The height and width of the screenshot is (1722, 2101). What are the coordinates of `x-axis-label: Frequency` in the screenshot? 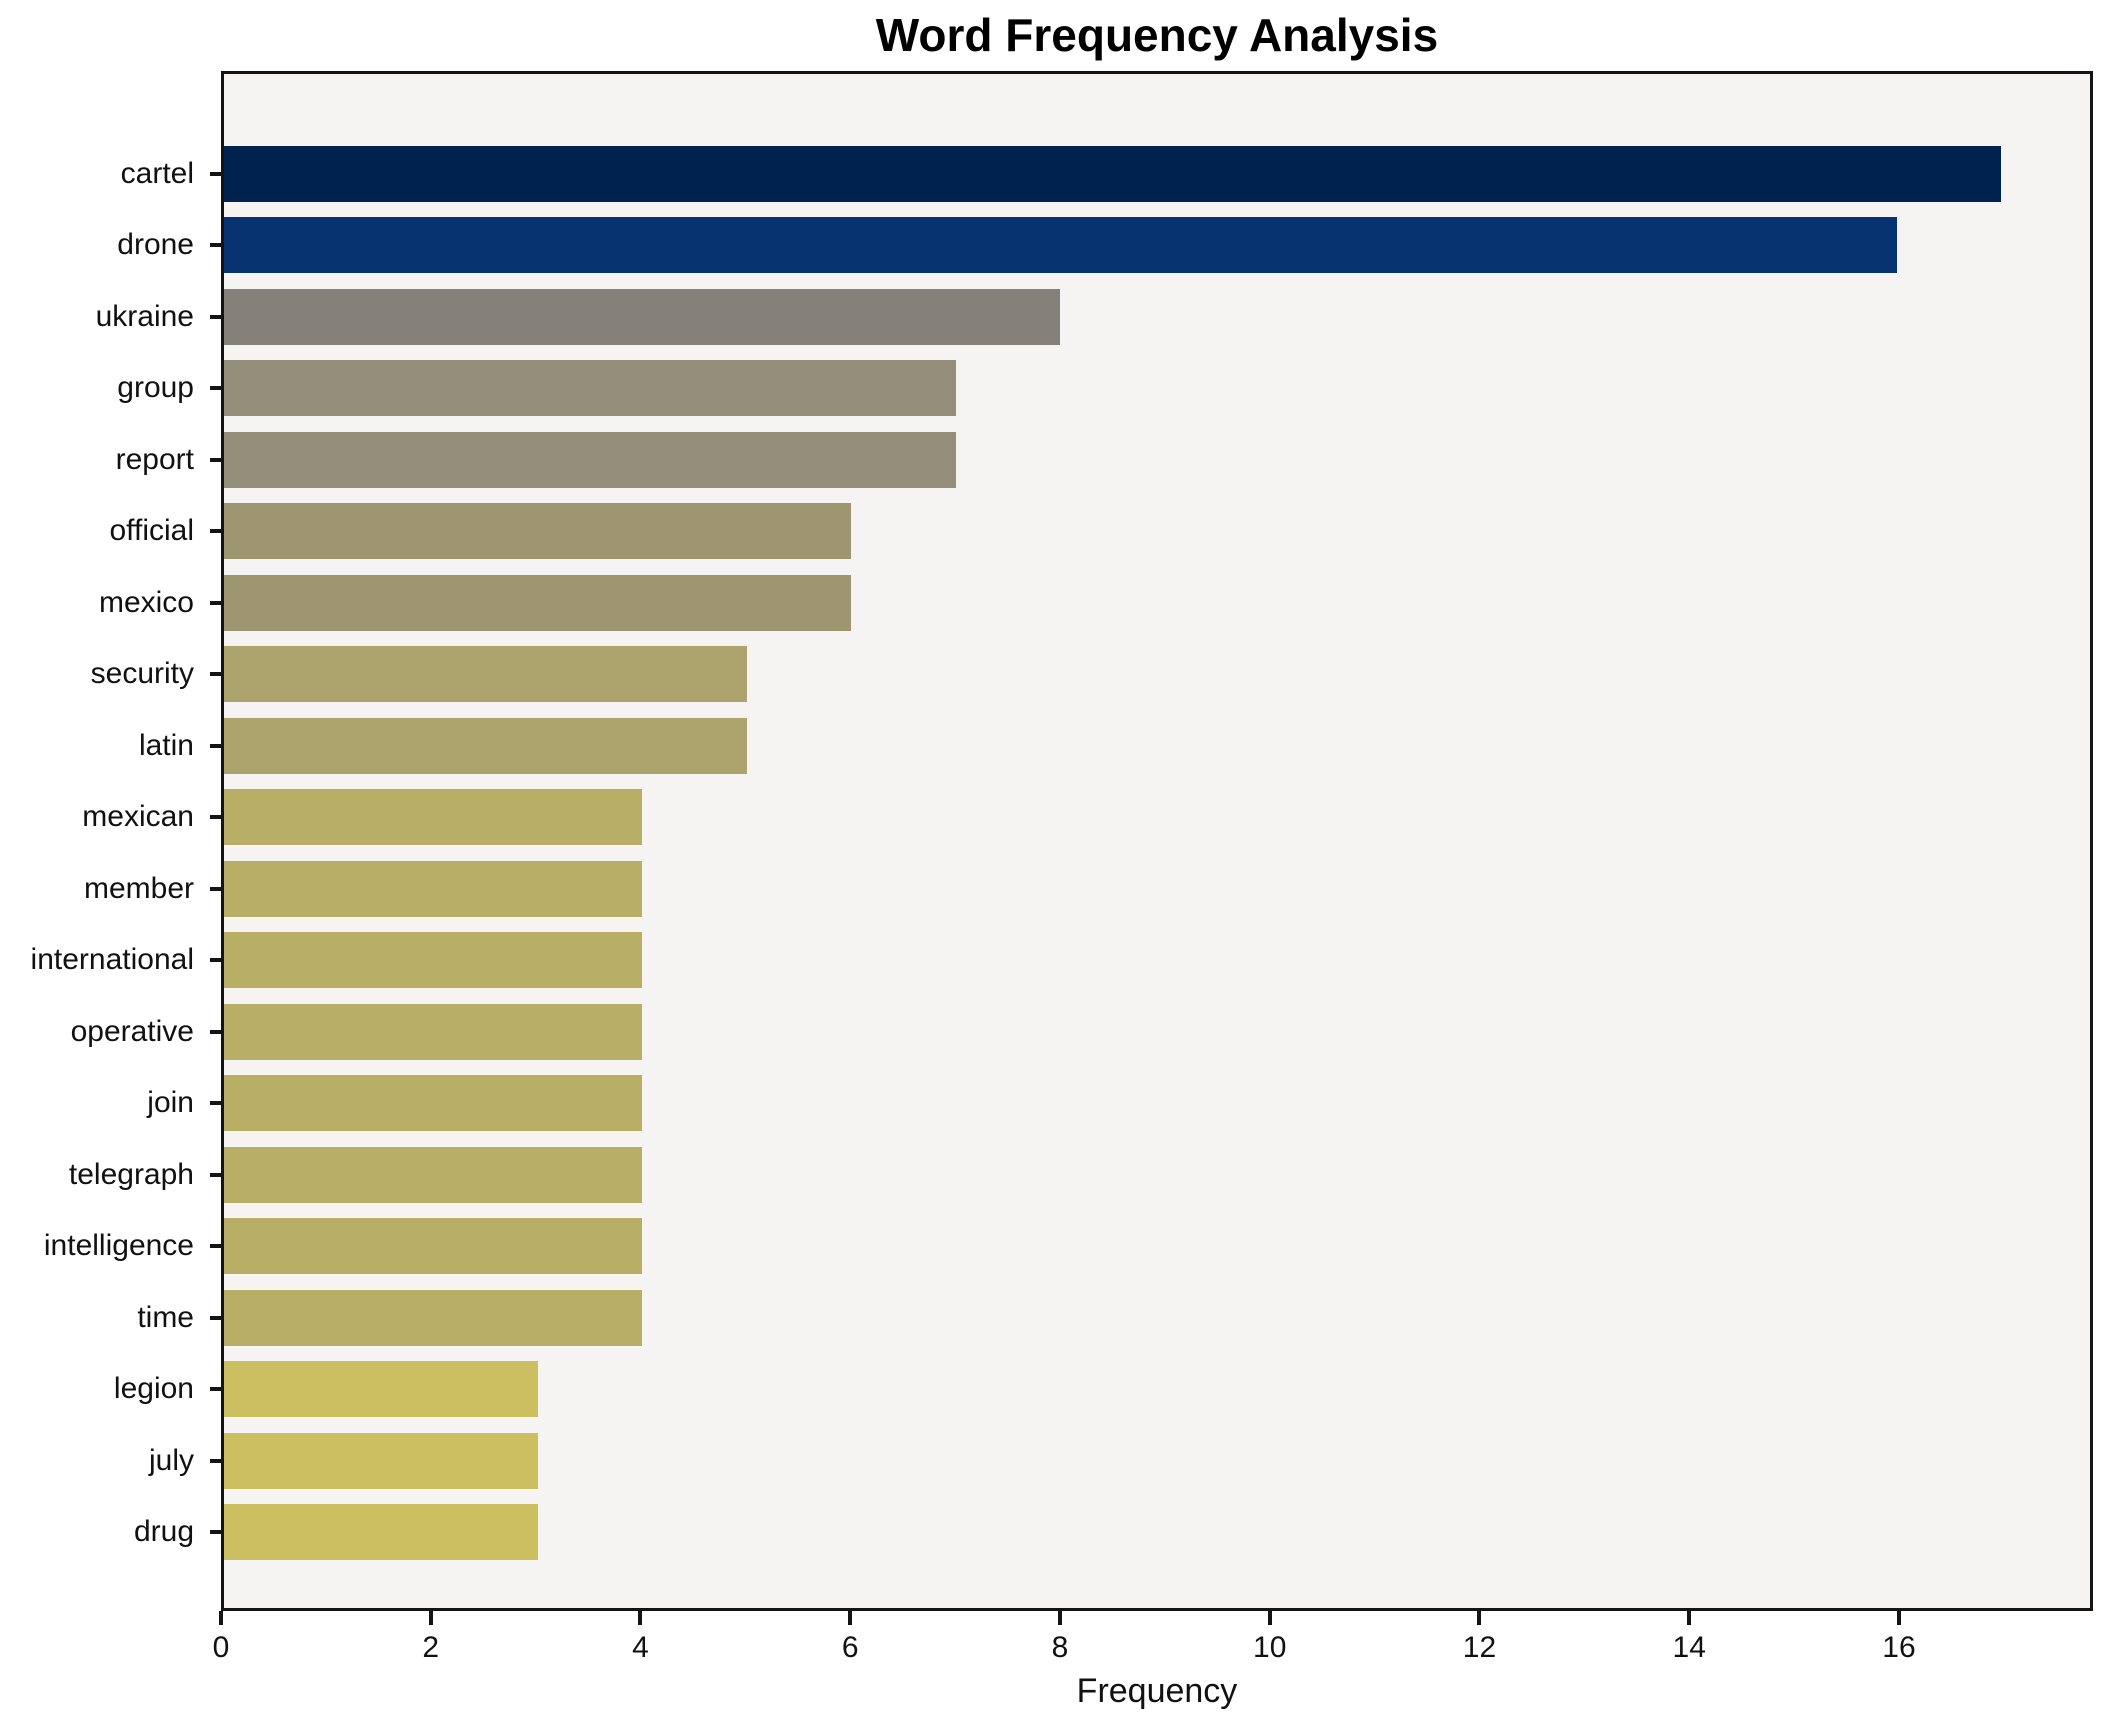 It's located at (1157, 1691).